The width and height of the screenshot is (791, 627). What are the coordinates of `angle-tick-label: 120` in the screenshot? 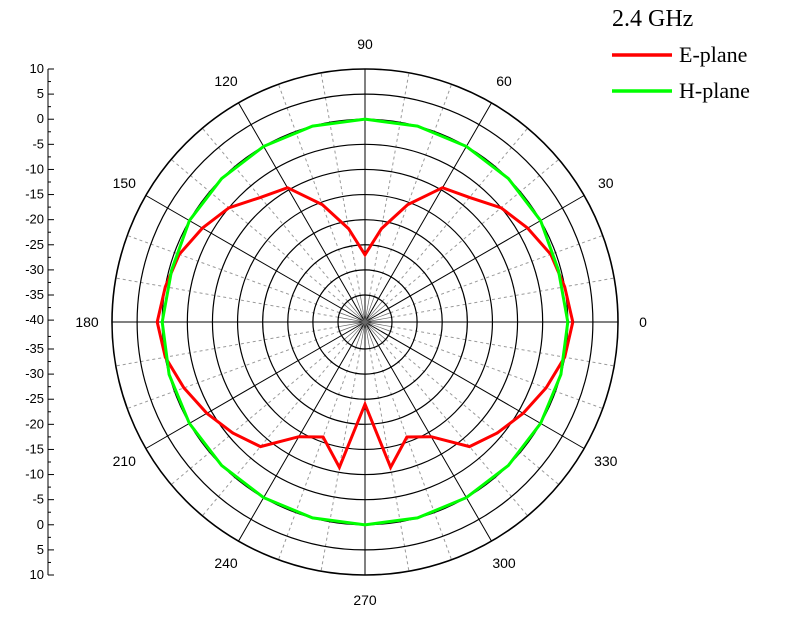 It's located at (226, 81).